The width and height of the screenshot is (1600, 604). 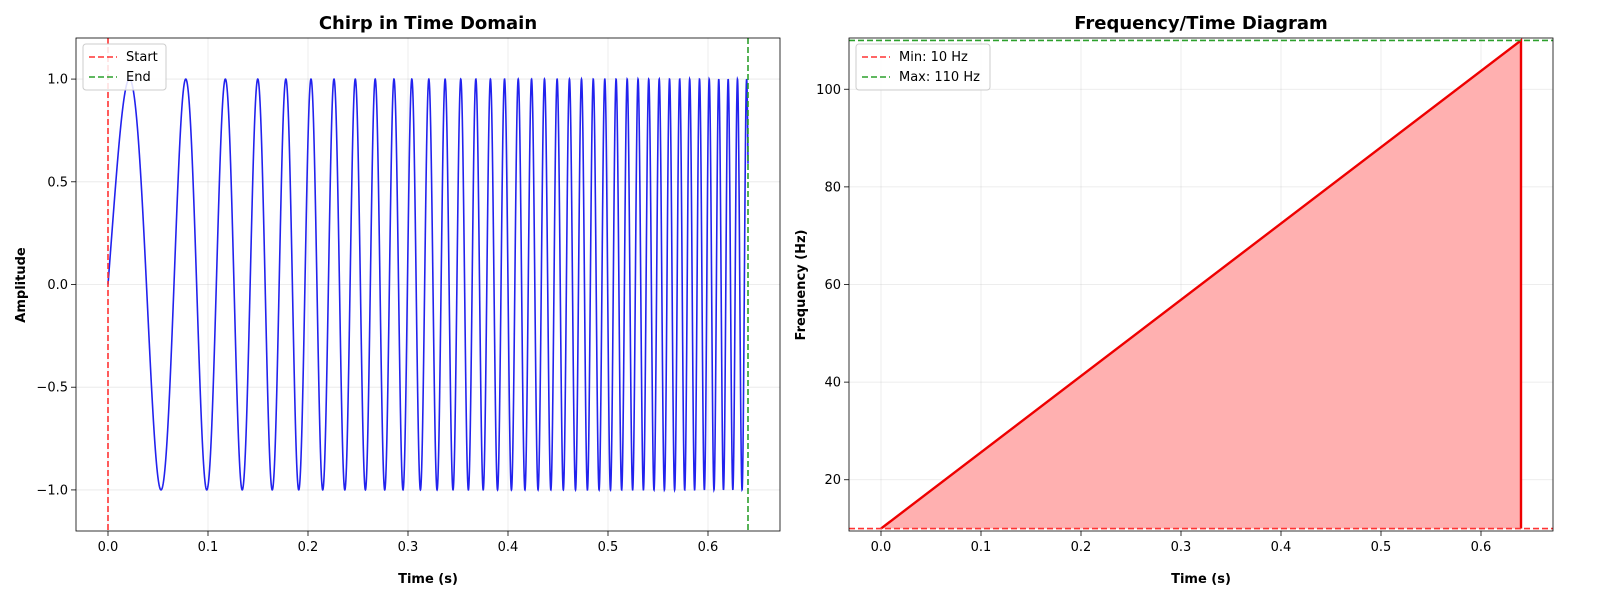 I want to click on legend-start-label: Start, so click(x=142, y=57).